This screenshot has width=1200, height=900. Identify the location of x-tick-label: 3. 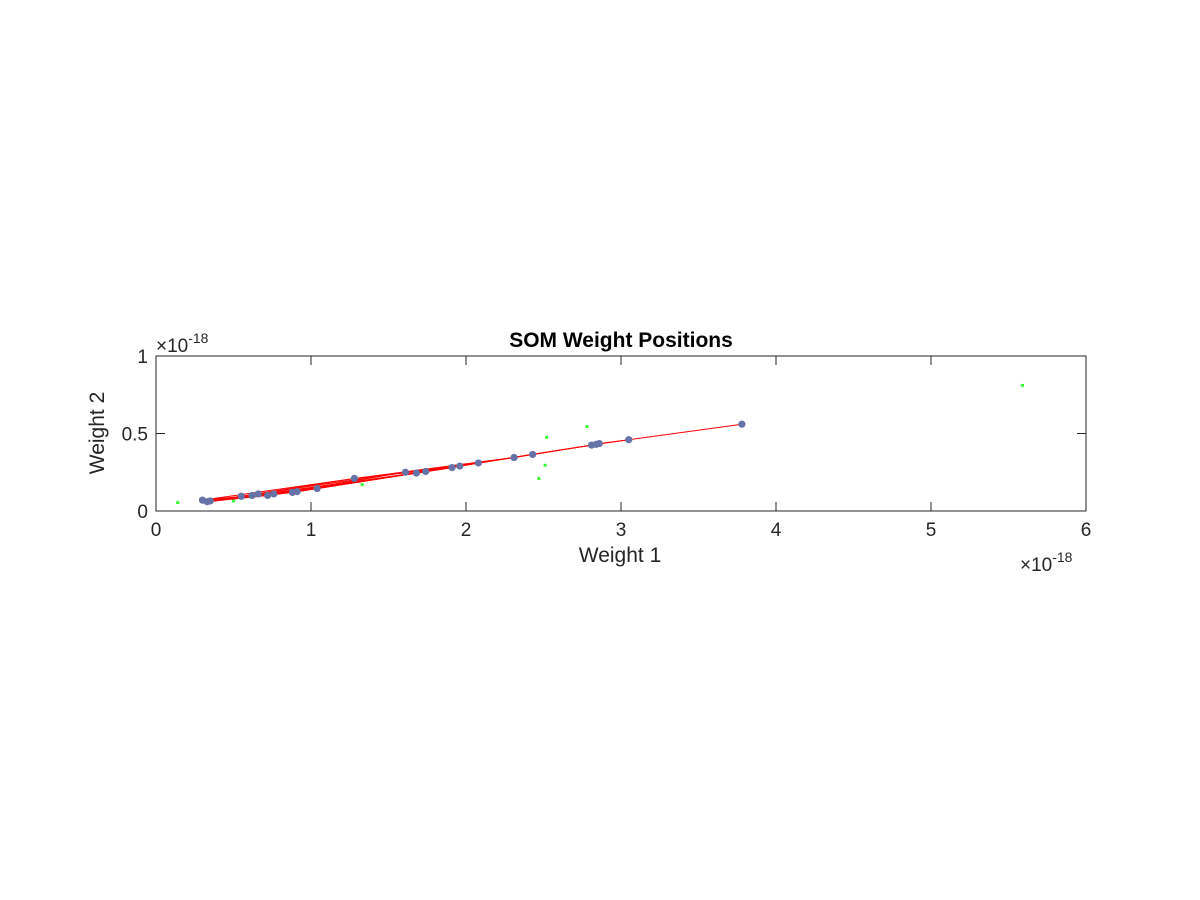
(621, 530).